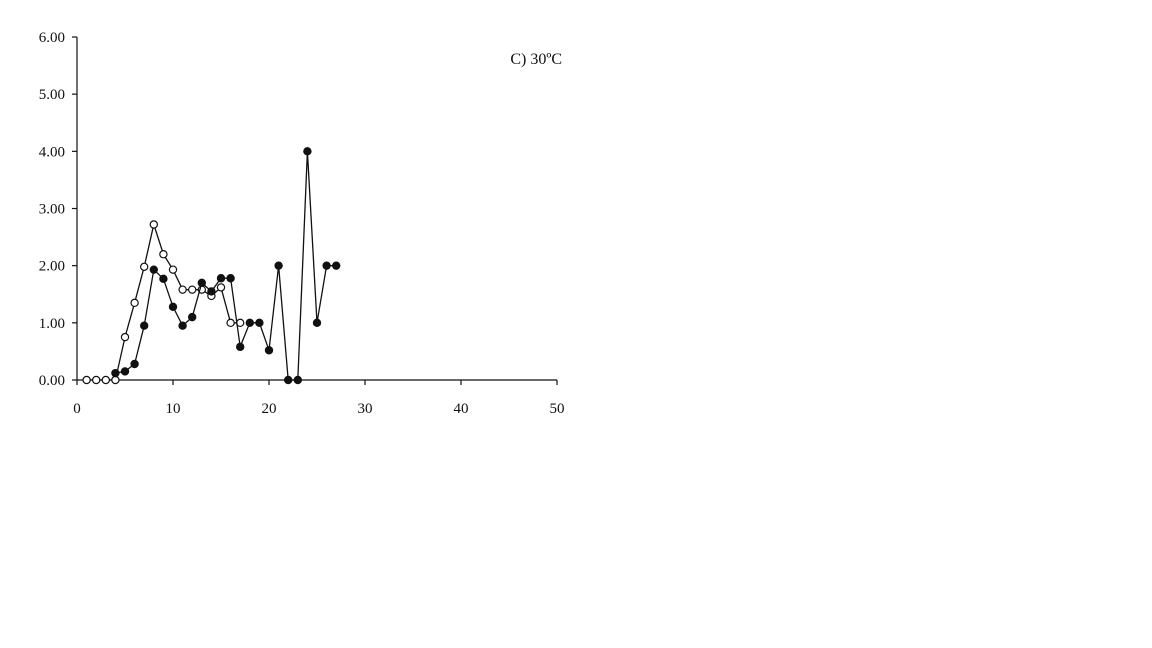 The height and width of the screenshot is (648, 1152). What do you see at coordinates (52, 324) in the screenshot?
I see `y-tick-label: 1.00` at bounding box center [52, 324].